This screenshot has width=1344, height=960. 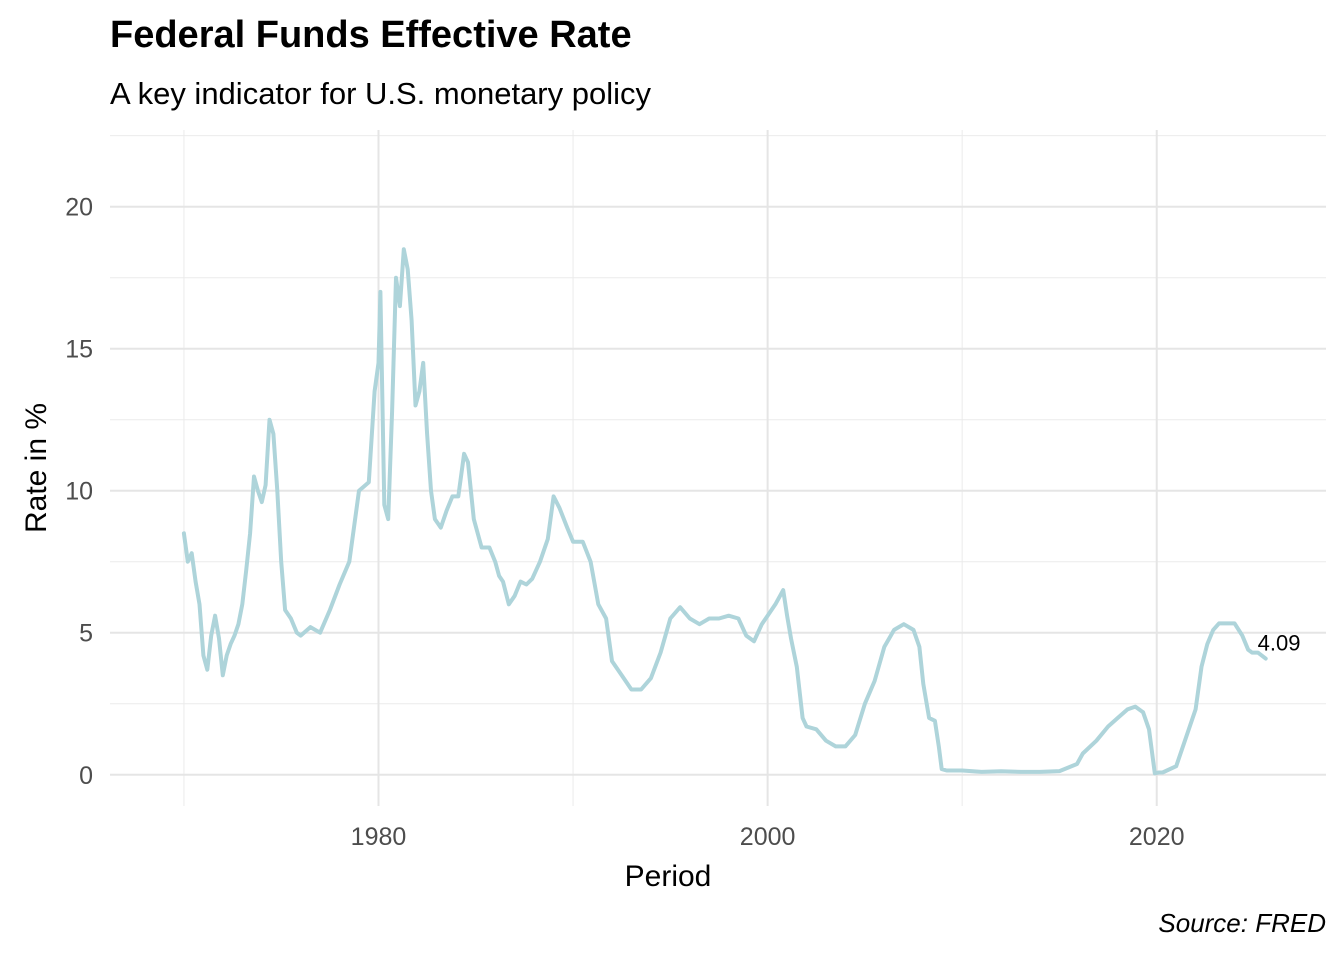 What do you see at coordinates (86, 776) in the screenshot?
I see `y-tick-label-0: 0` at bounding box center [86, 776].